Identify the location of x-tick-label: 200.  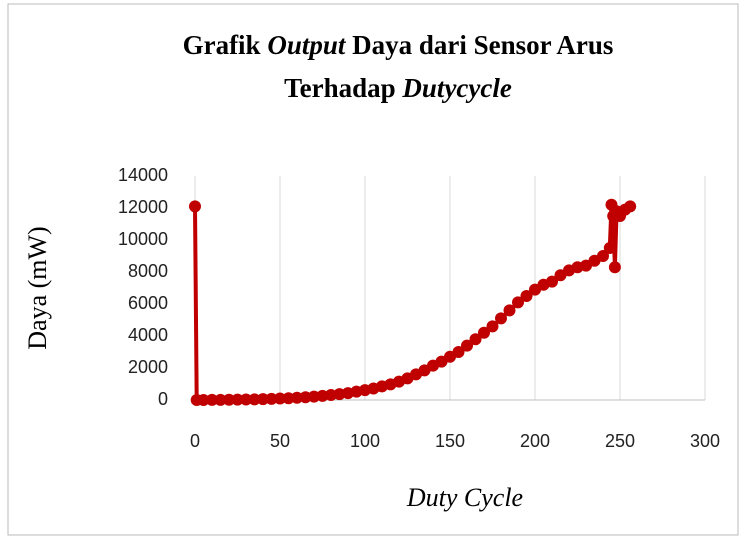
(535, 441).